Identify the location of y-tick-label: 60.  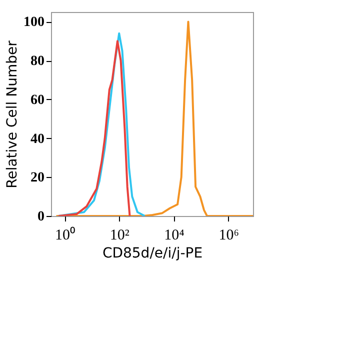
(37, 100).